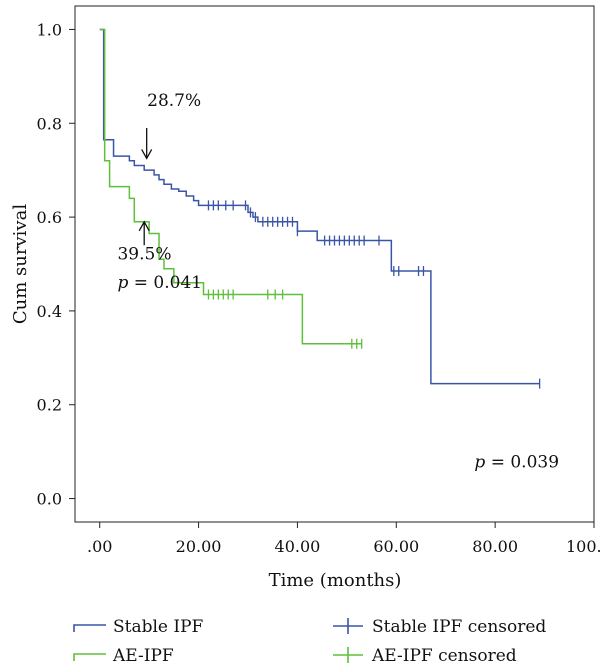  Describe the element at coordinates (459, 627) in the screenshot. I see `legend-label-stable-censored: Stable IPF censored` at that location.